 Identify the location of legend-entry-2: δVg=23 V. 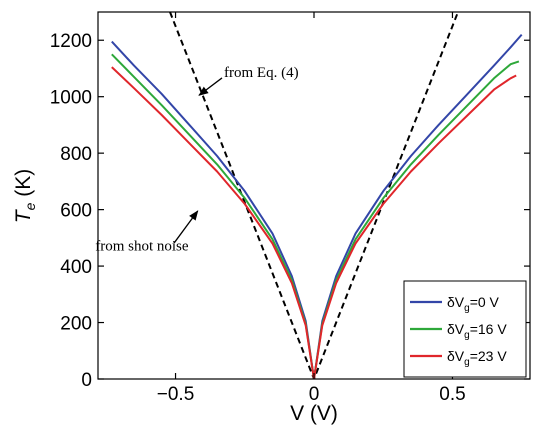
(458, 358).